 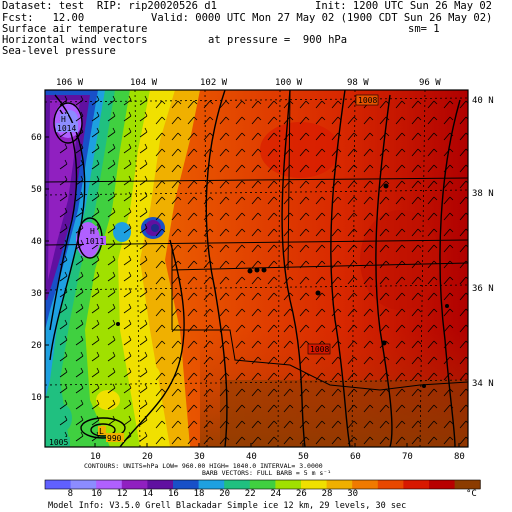 What do you see at coordinates (289, 83) in the screenshot?
I see `lon-label: 100 W` at bounding box center [289, 83].